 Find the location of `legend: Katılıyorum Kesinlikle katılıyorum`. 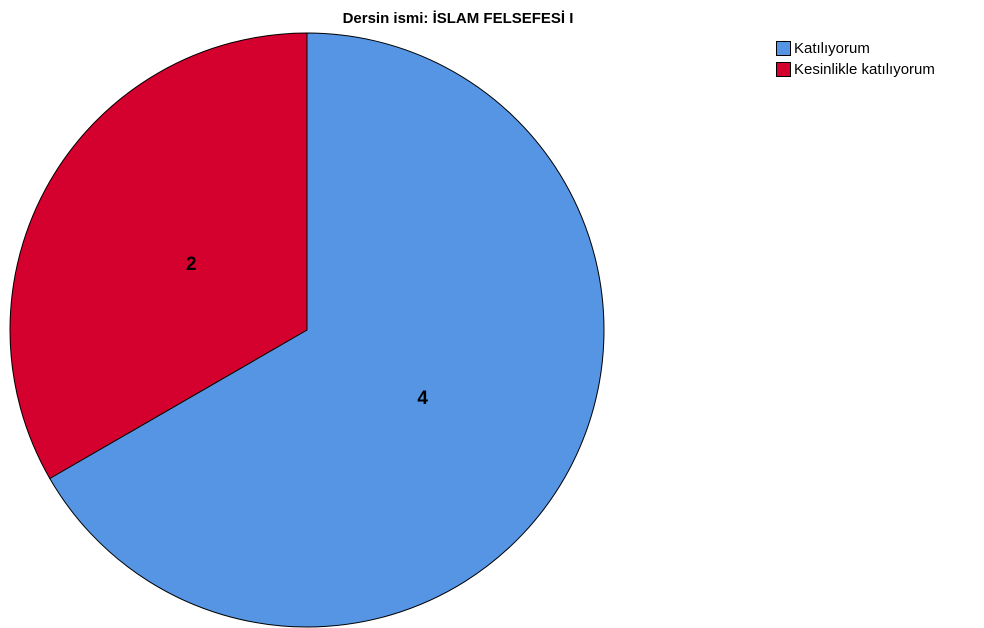

legend: Katılıyorum Kesinlikle katılıyorum is located at coordinates (855, 59).